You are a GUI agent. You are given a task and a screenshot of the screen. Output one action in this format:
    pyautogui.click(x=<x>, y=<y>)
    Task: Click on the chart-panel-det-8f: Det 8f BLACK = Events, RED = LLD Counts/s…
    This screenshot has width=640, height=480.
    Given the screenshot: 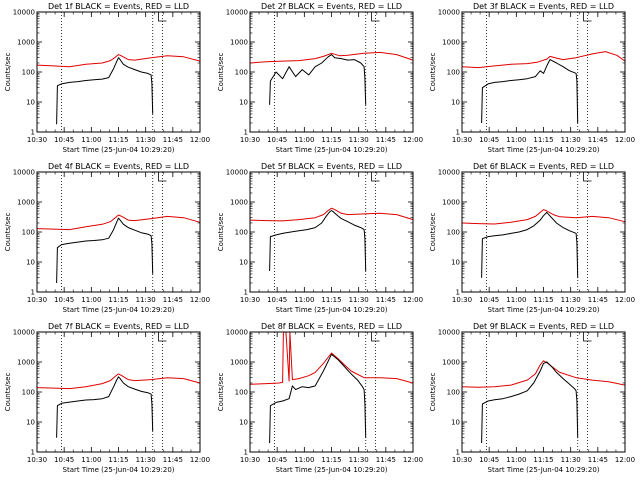 What is the action you would take?
    pyautogui.click(x=320, y=398)
    